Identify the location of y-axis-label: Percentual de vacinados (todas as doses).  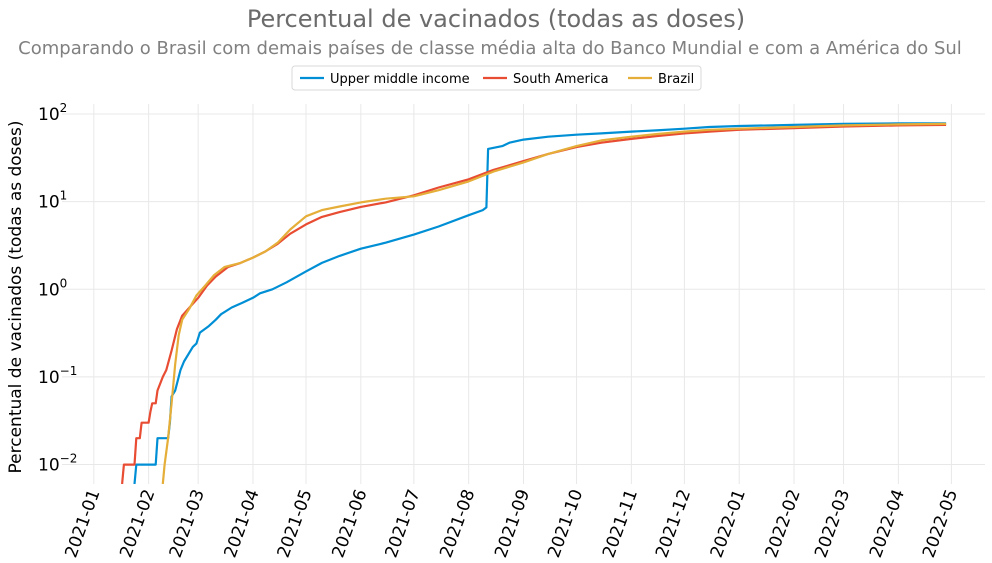
(16, 297).